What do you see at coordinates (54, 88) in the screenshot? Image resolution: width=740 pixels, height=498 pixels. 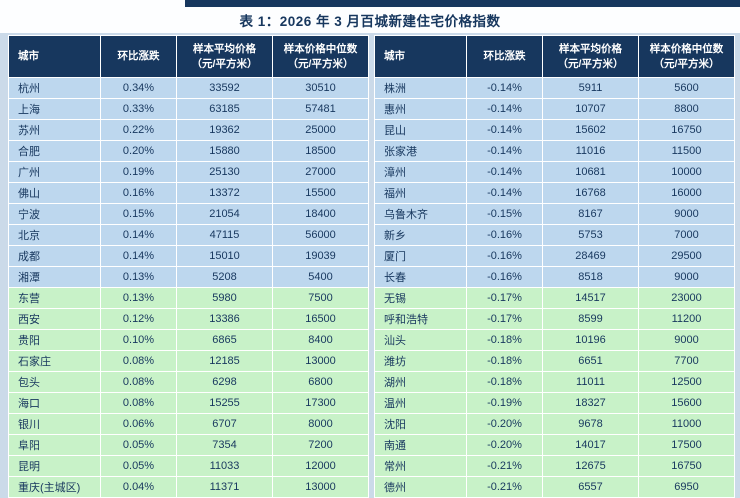 I see `city-cell: 杭州` at bounding box center [54, 88].